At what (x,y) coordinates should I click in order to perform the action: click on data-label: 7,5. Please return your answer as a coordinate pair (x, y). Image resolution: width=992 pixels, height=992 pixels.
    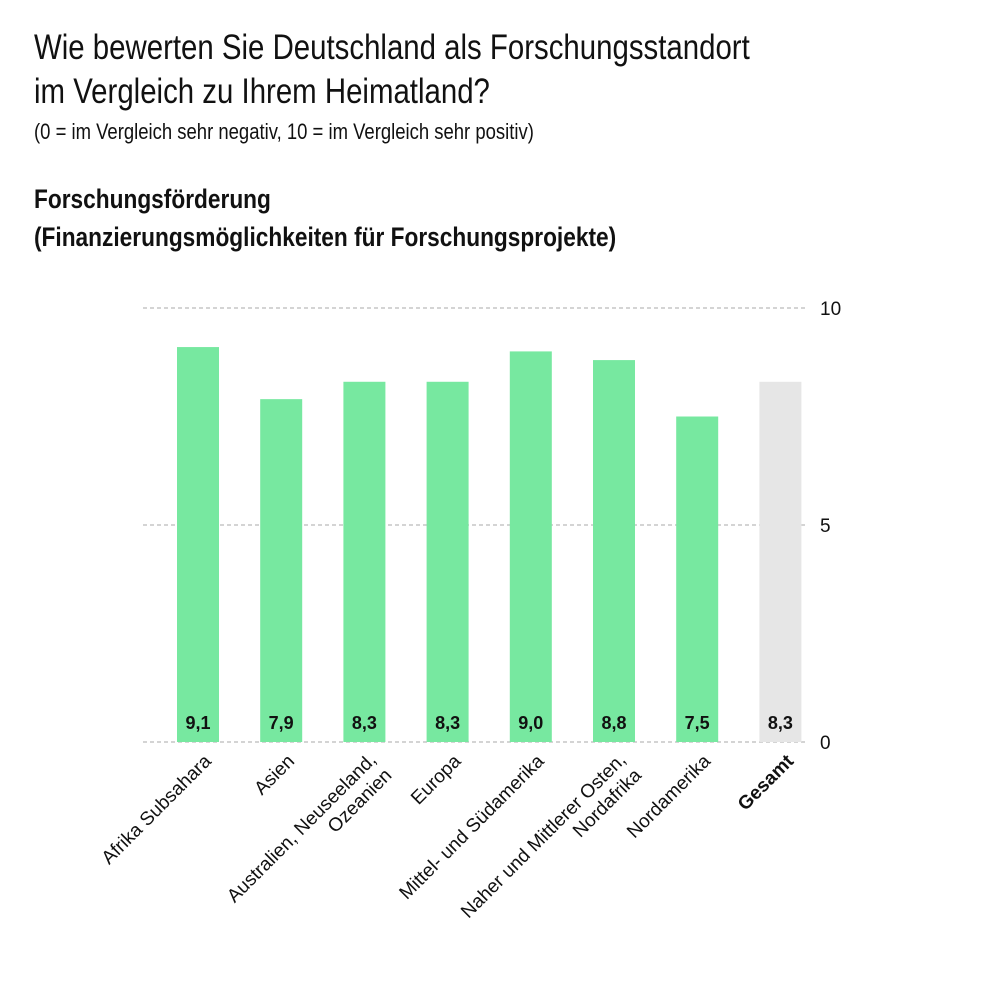
    Looking at the image, I should click on (697, 723).